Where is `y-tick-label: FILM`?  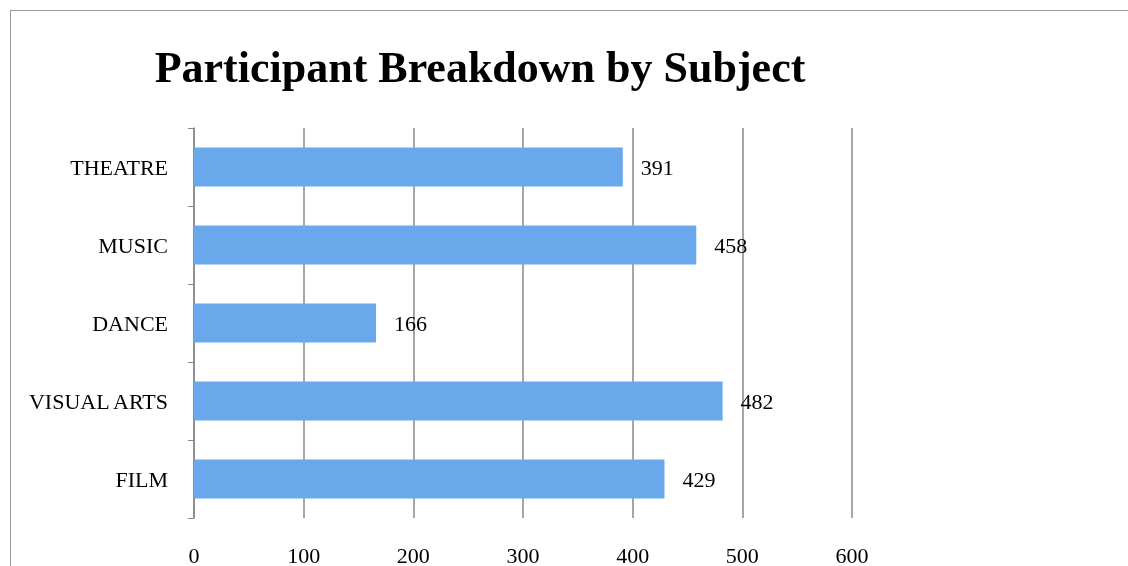
y-tick-label: FILM is located at coordinates (141, 479).